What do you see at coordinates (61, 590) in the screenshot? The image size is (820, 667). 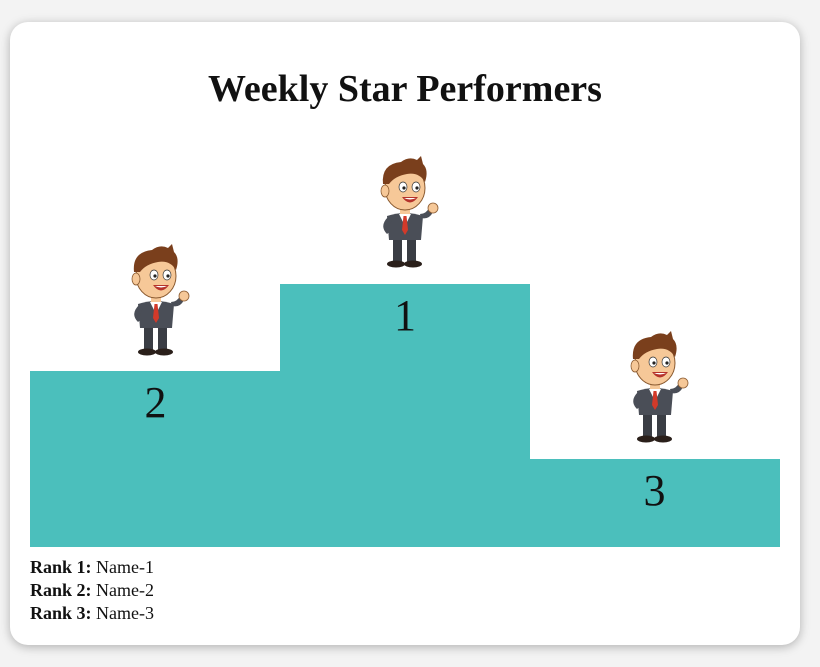 I see `rank-label: Rank 2:` at bounding box center [61, 590].